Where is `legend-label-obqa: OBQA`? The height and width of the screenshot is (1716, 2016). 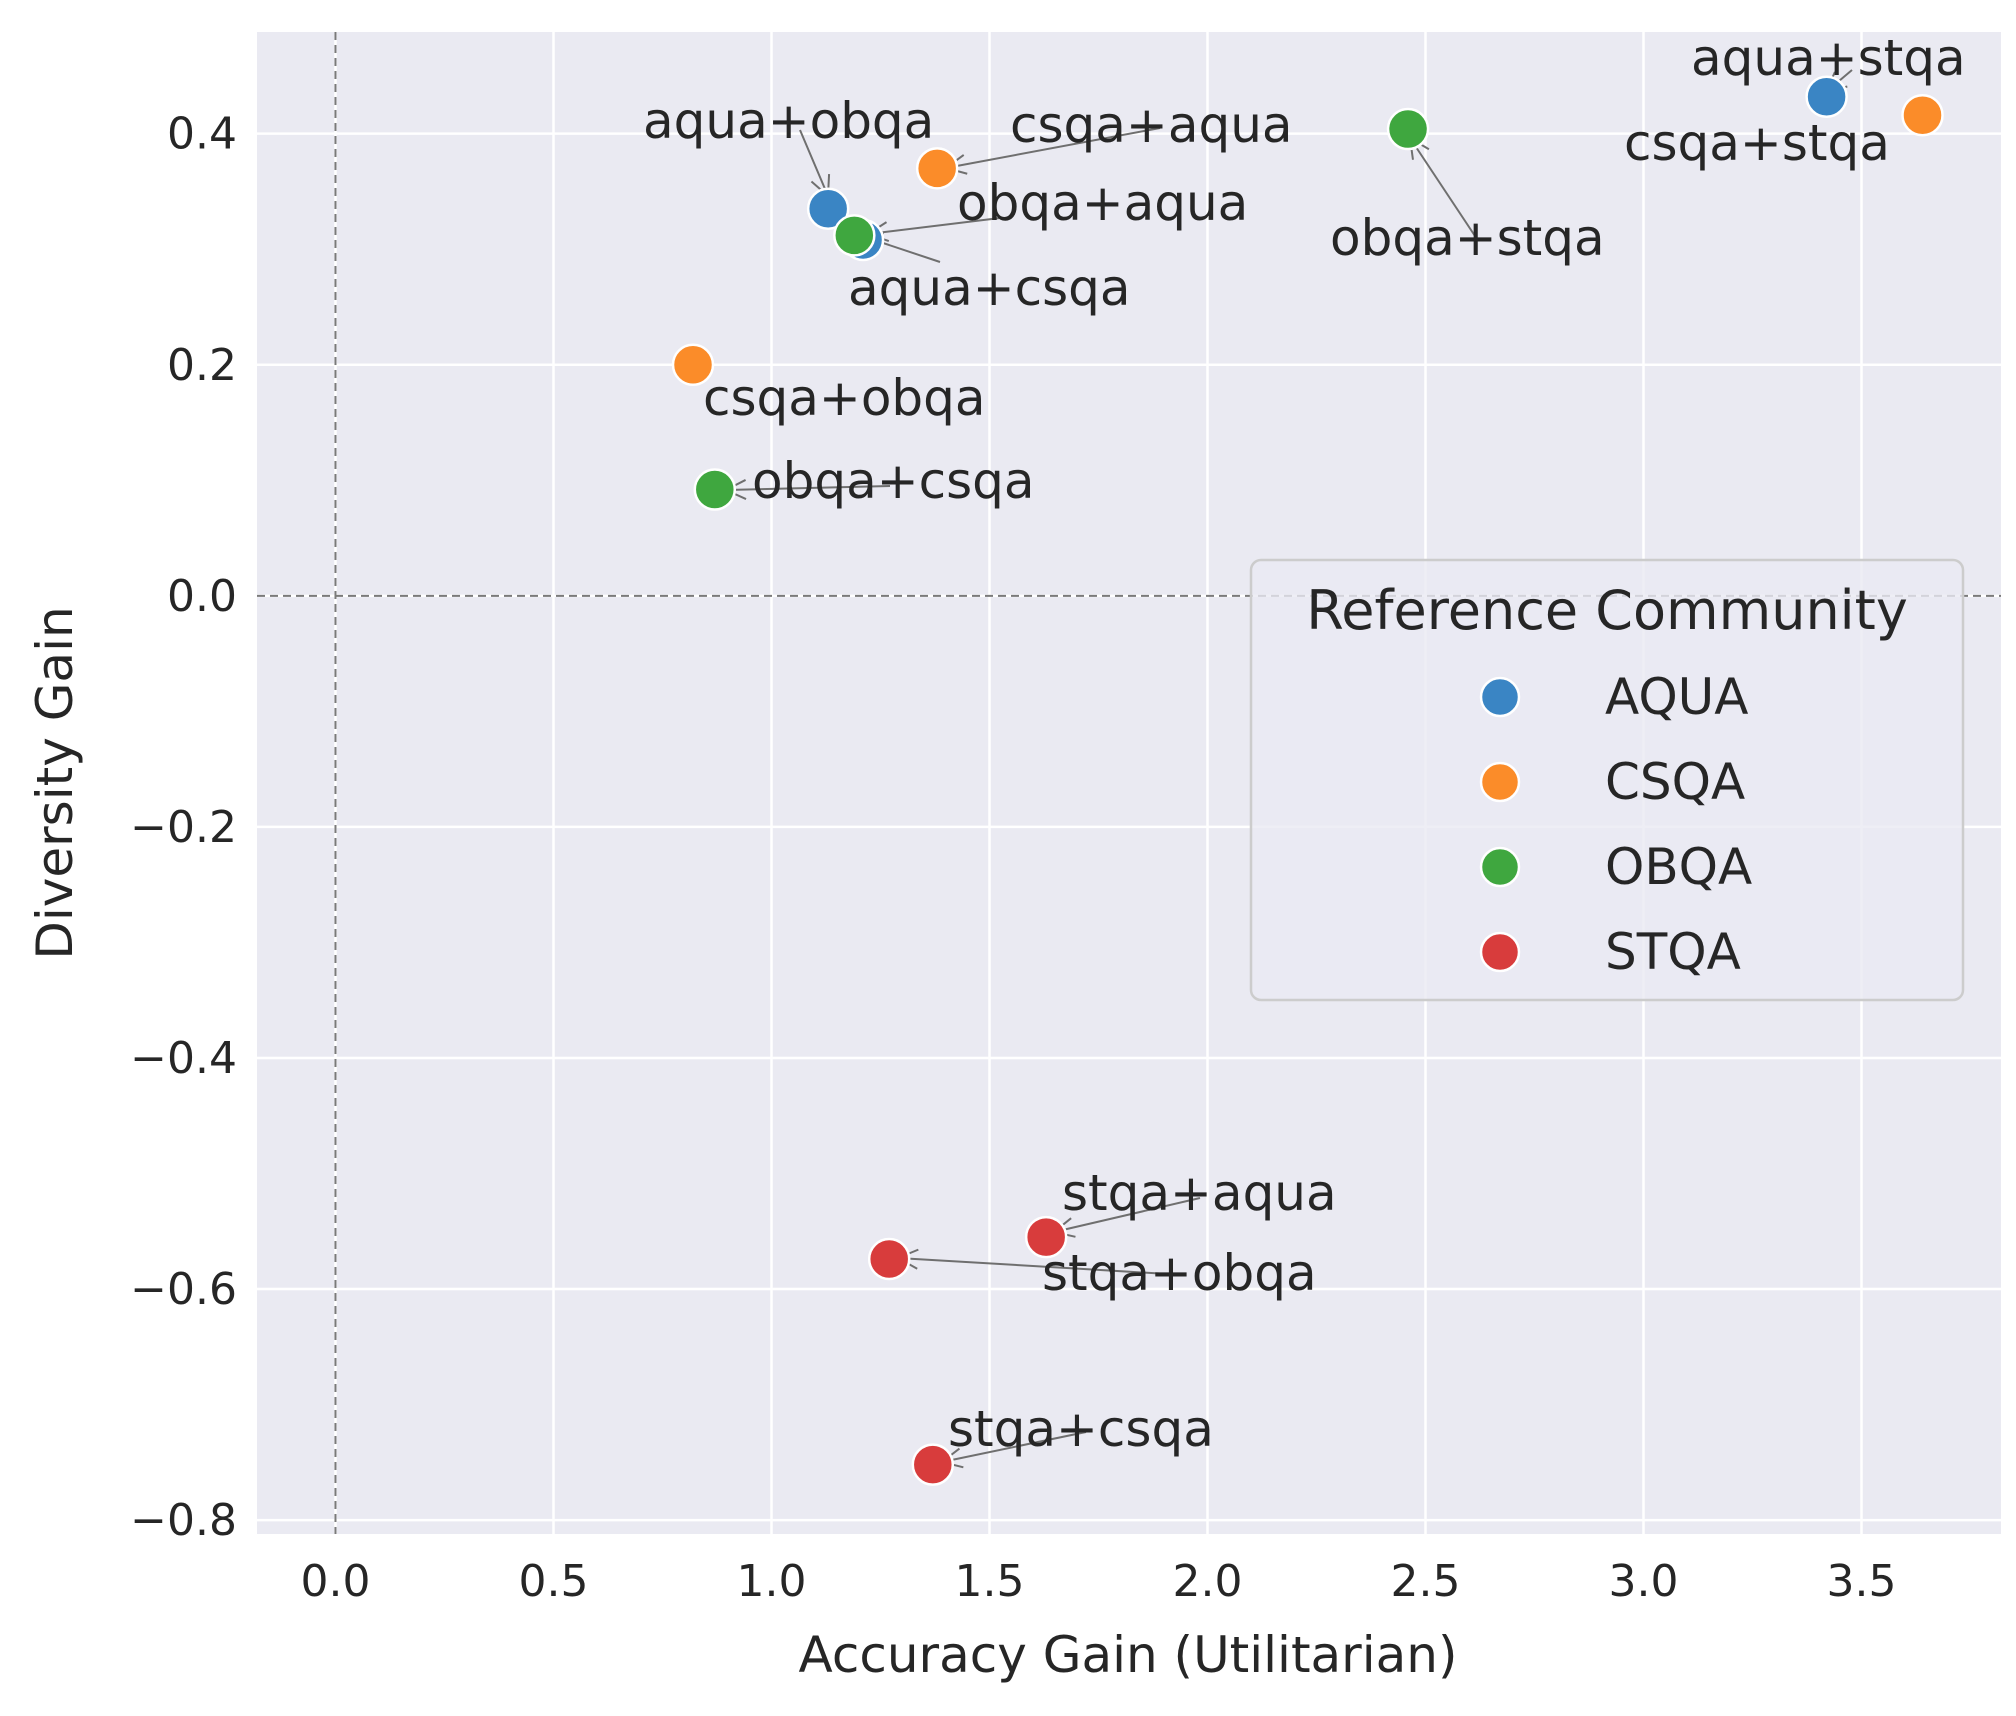
legend-label-obqa: OBQA is located at coordinates (1678, 867).